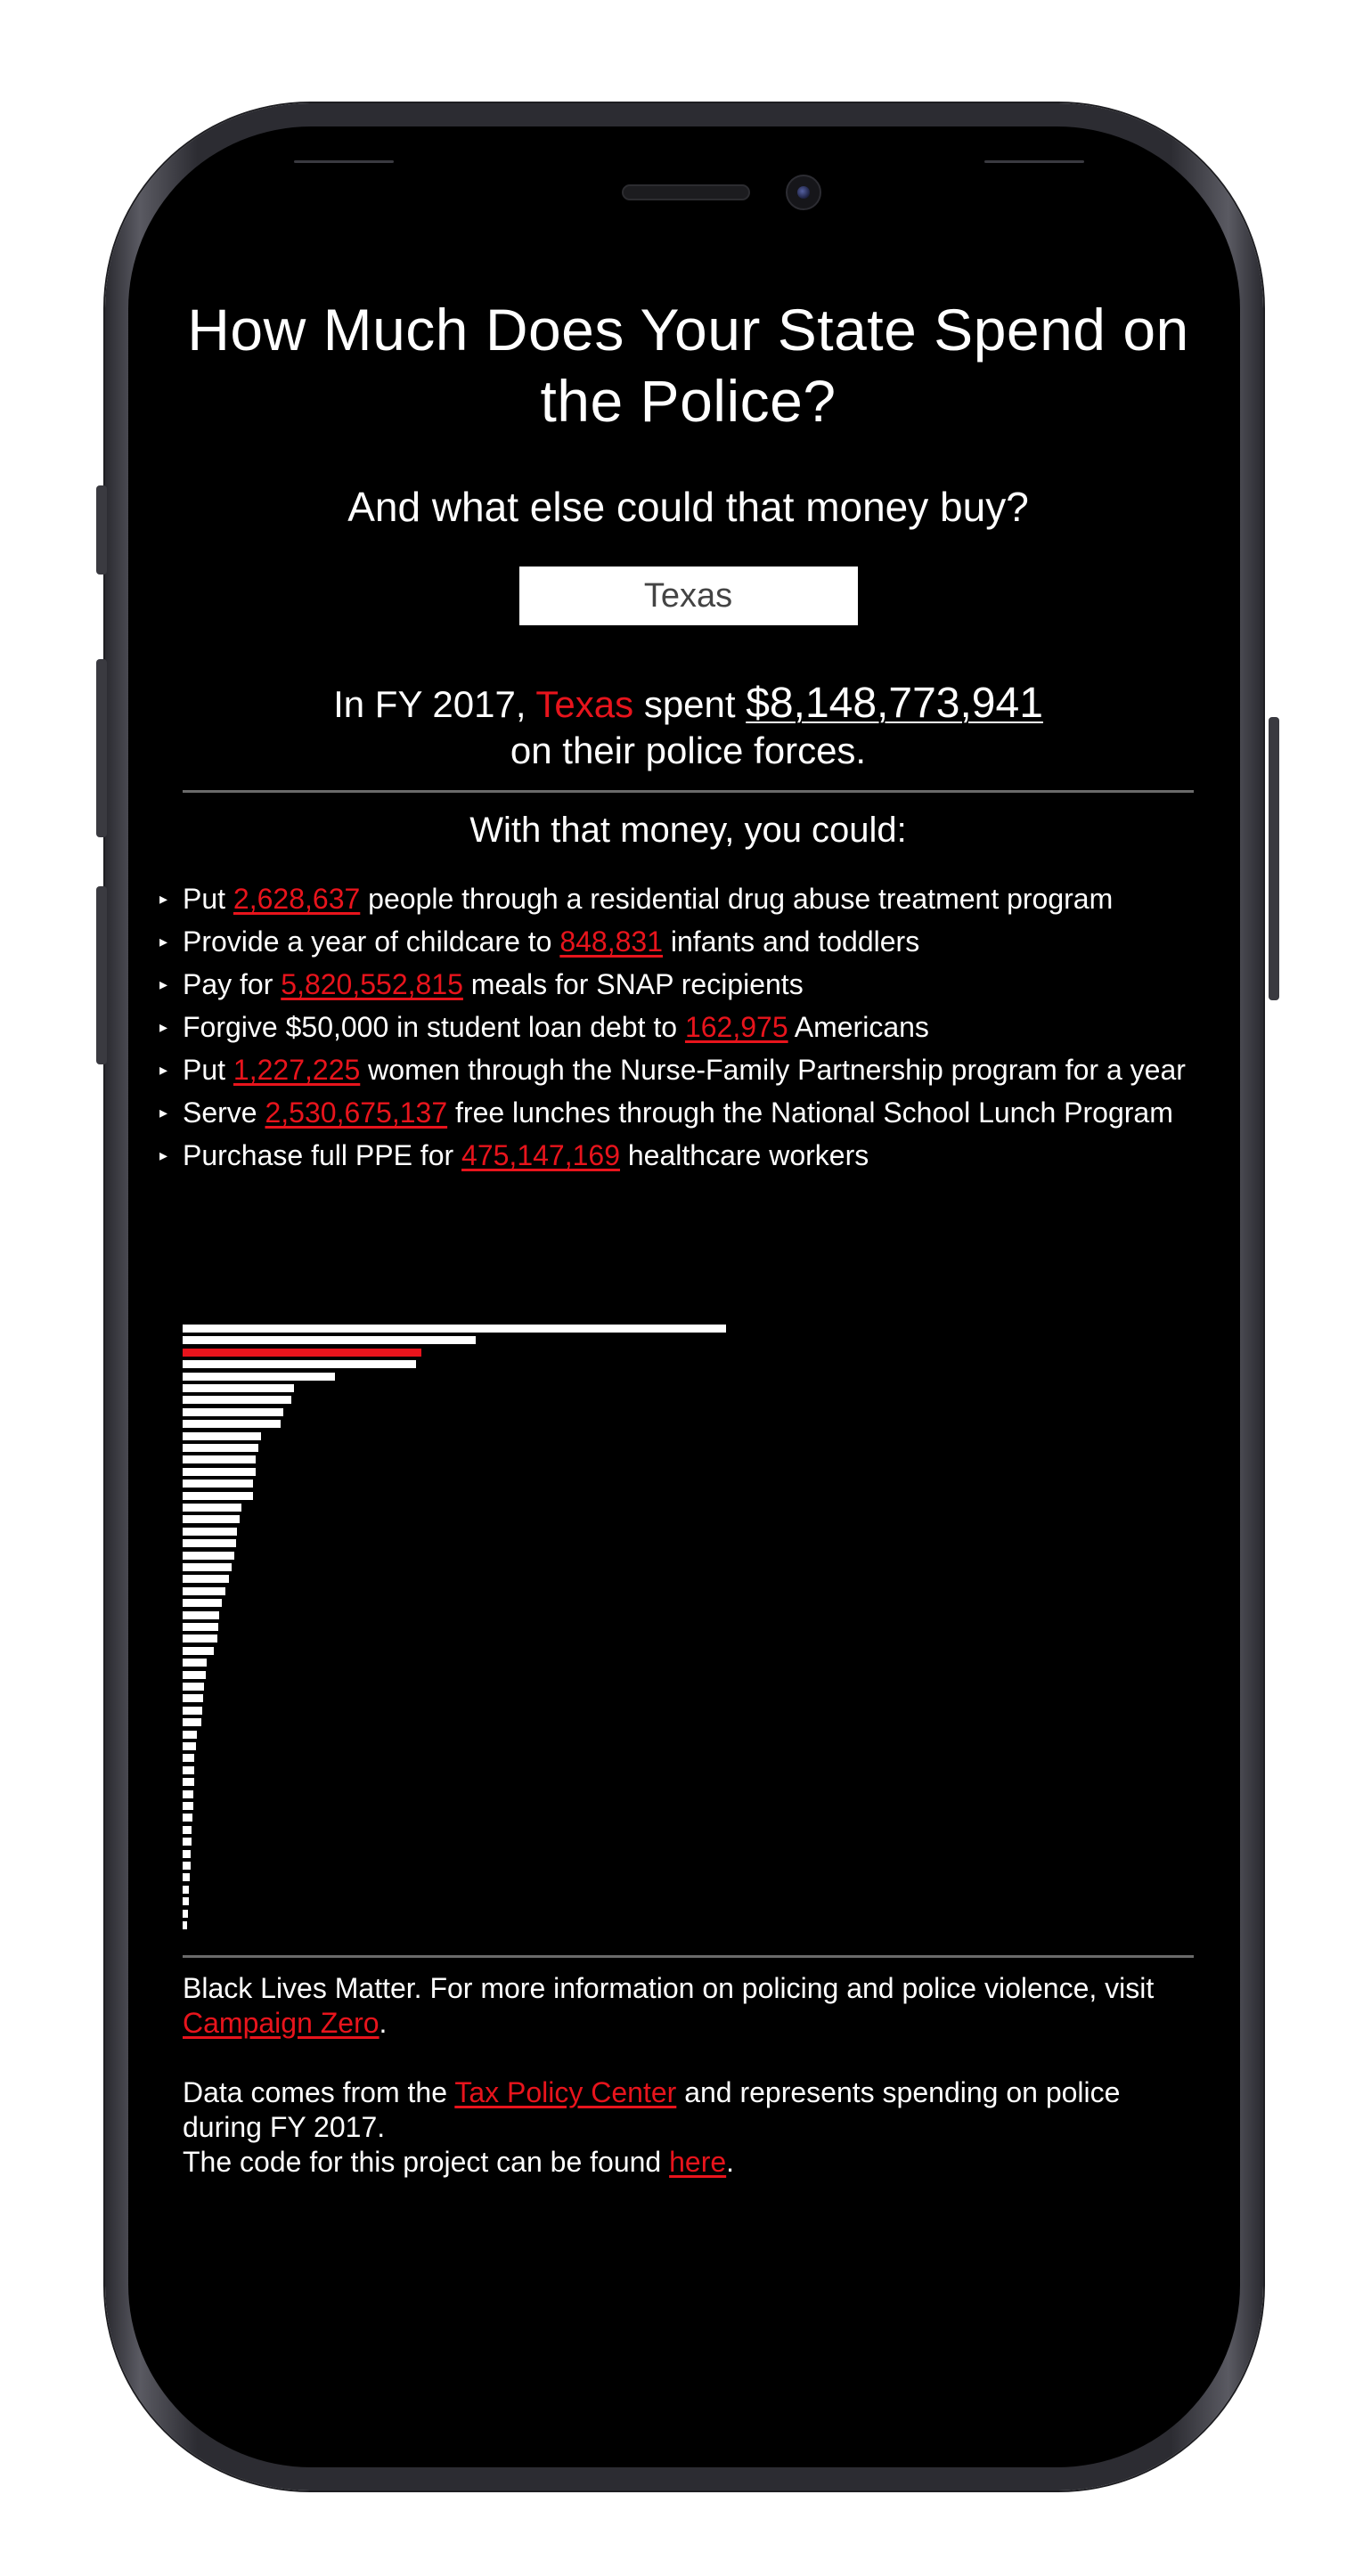 The height and width of the screenshot is (2576, 1363). Describe the element at coordinates (344, 161) in the screenshot. I see `top-left-antenna-line` at that location.